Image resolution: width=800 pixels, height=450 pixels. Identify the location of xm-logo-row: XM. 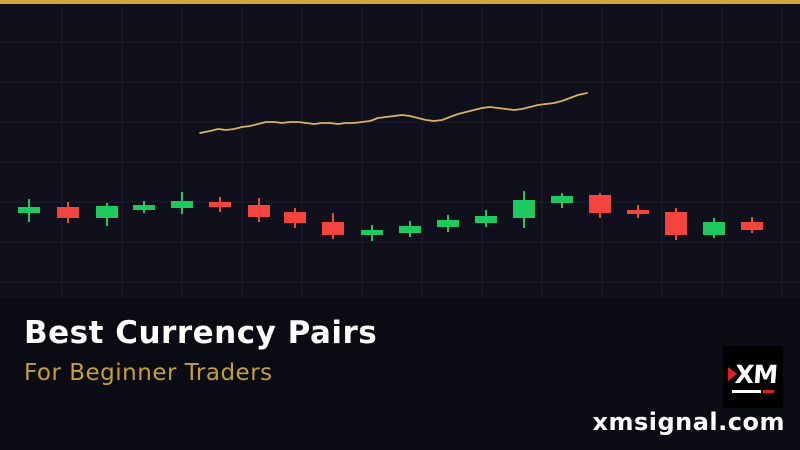
(753, 374).